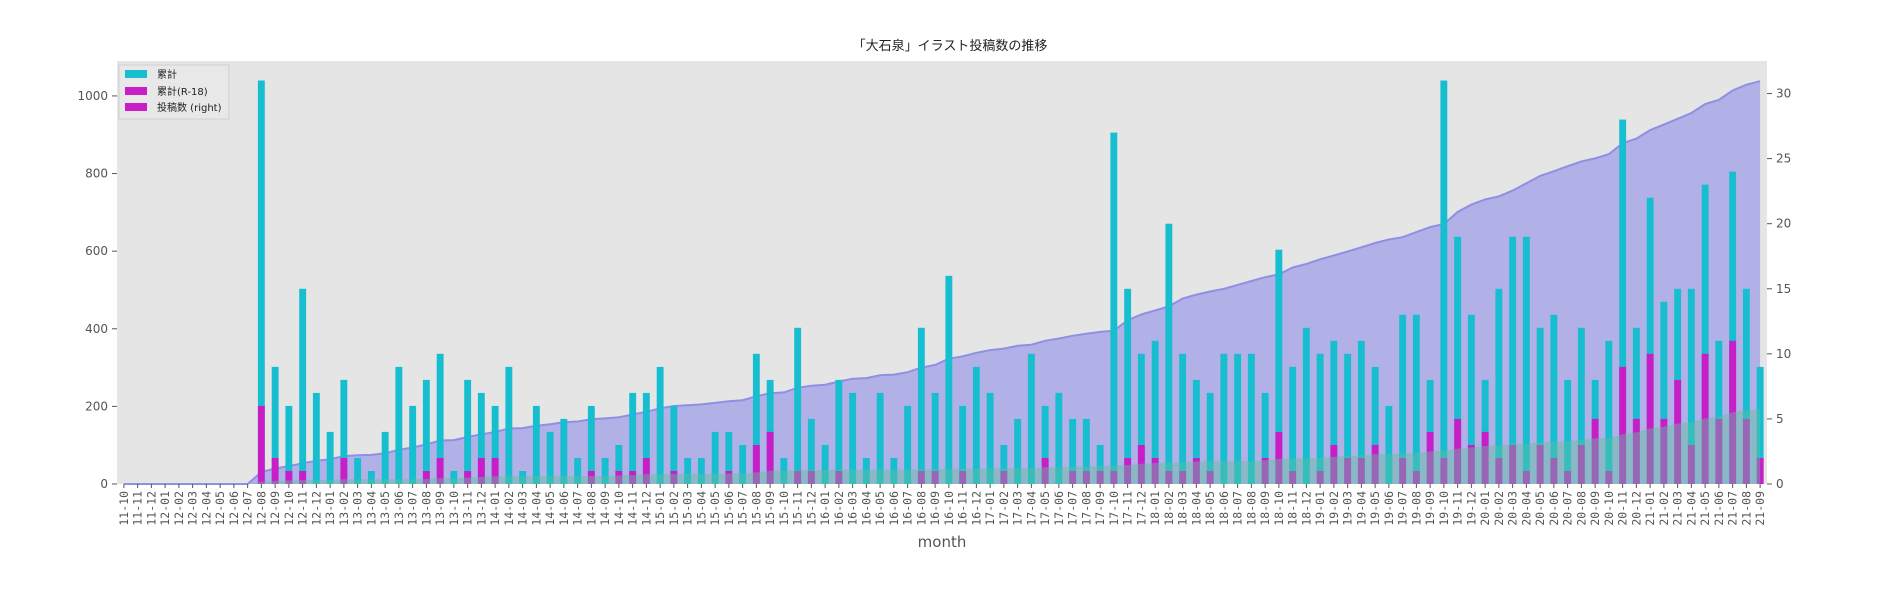 This screenshot has height=600, width=1900. What do you see at coordinates (182, 91) in the screenshot?
I see `legend-label-r18: 累計(R-18)` at bounding box center [182, 91].